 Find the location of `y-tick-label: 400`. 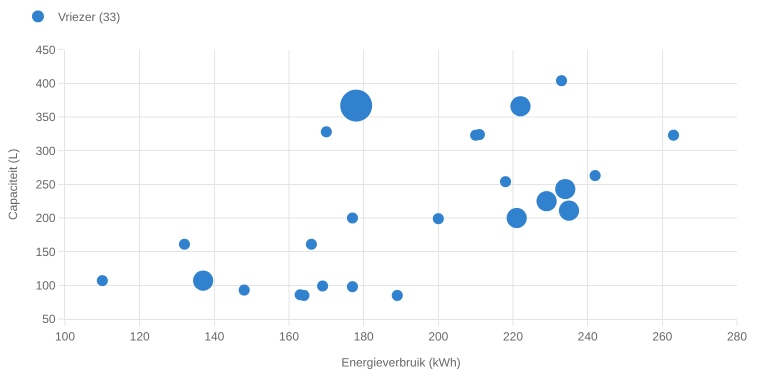

y-tick-label: 400 is located at coordinates (46, 83).